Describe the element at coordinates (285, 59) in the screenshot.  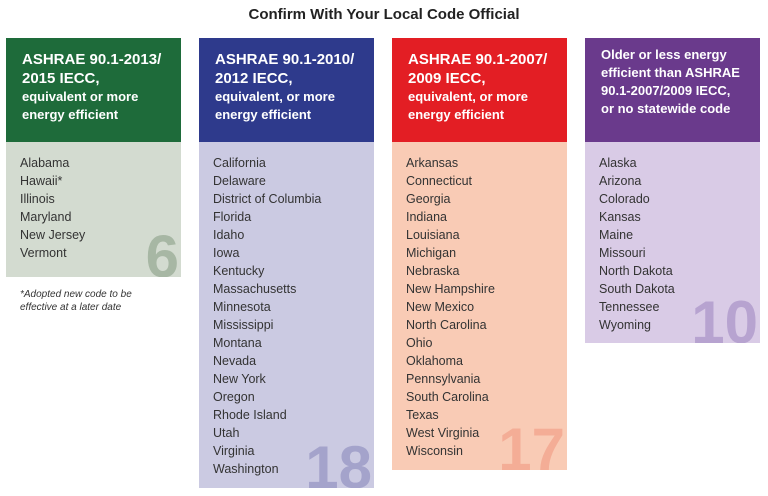
I see `header-title: ASHRAE 90.1-2010/` at that location.